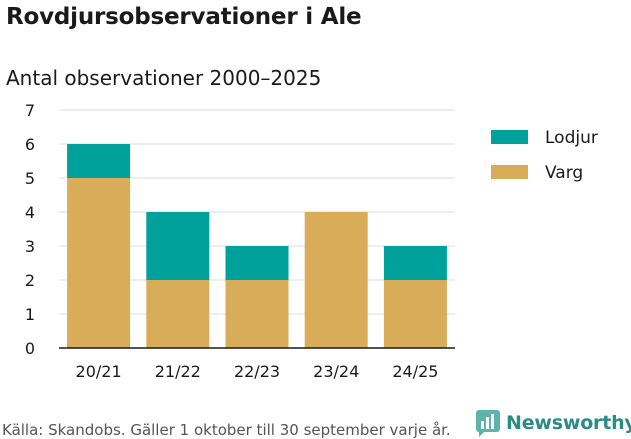 The height and width of the screenshot is (439, 631). What do you see at coordinates (178, 371) in the screenshot?
I see `x-tick-label: 21/22` at bounding box center [178, 371].